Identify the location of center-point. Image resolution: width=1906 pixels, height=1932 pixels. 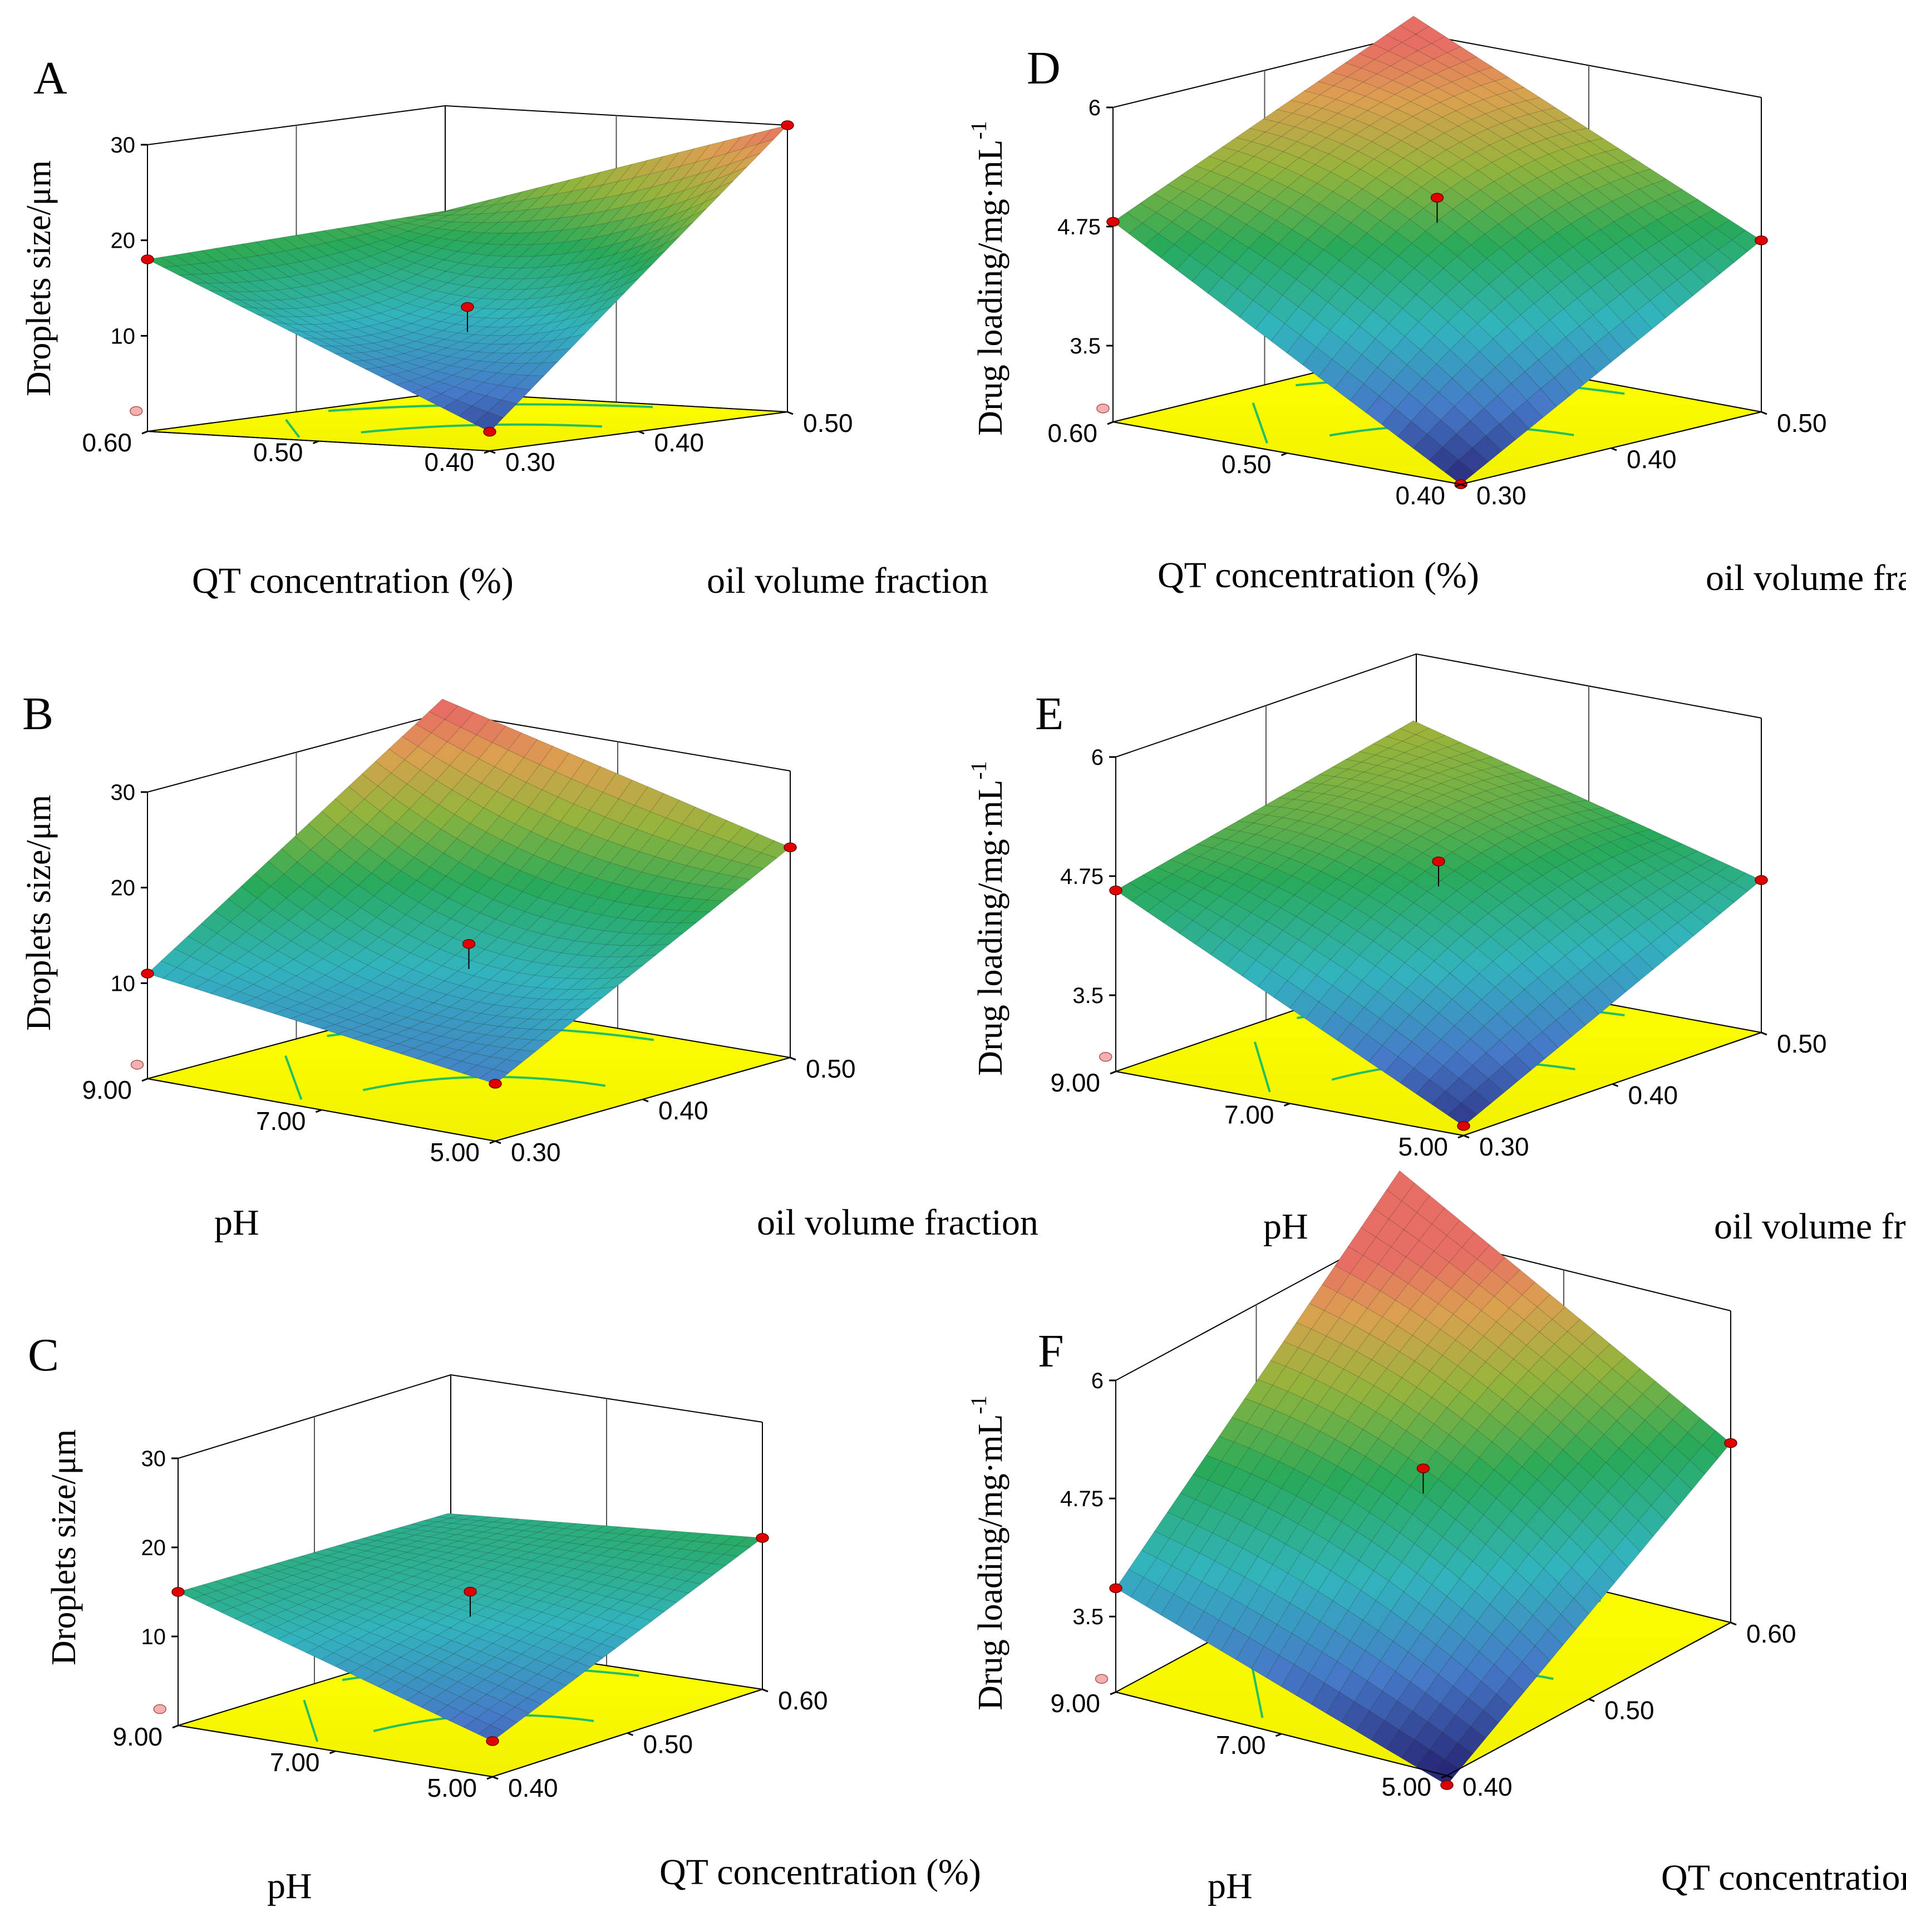
(470, 1591).